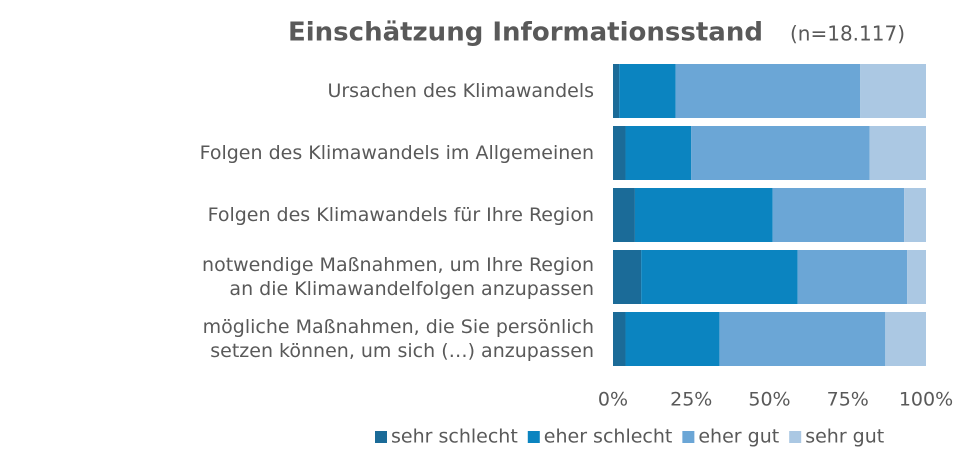 The image size is (971, 450). I want to click on x-tick-label: 0%, so click(613, 400).